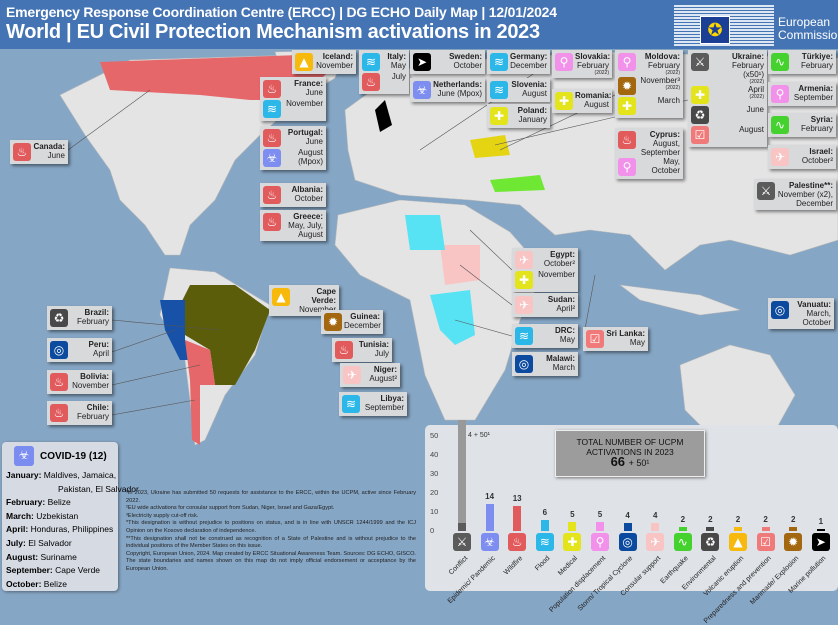  I want to click on callout-libya: ≋ Libya: September, so click(373, 404).